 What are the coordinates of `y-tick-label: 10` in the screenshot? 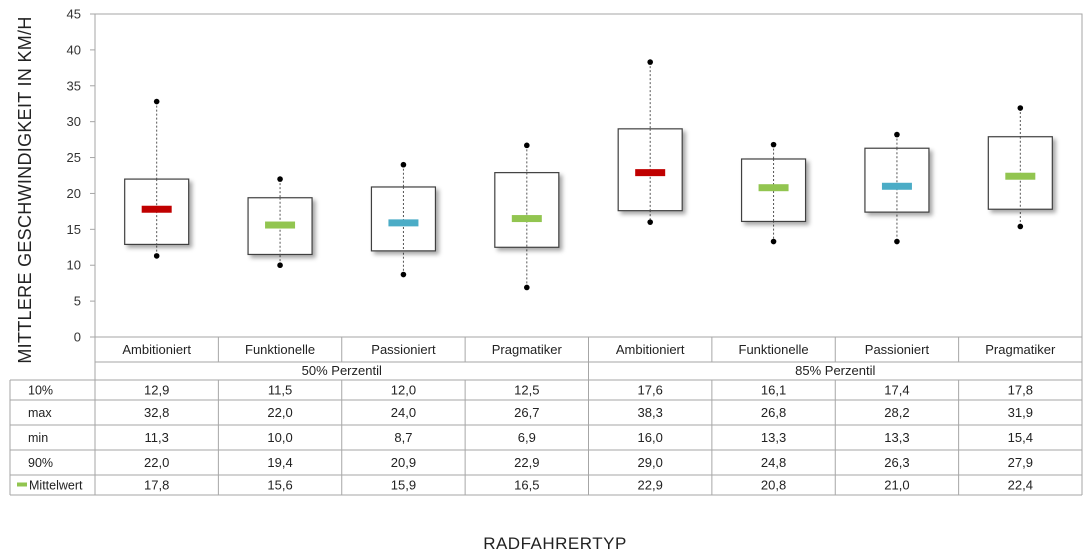 It's located at (74, 265).